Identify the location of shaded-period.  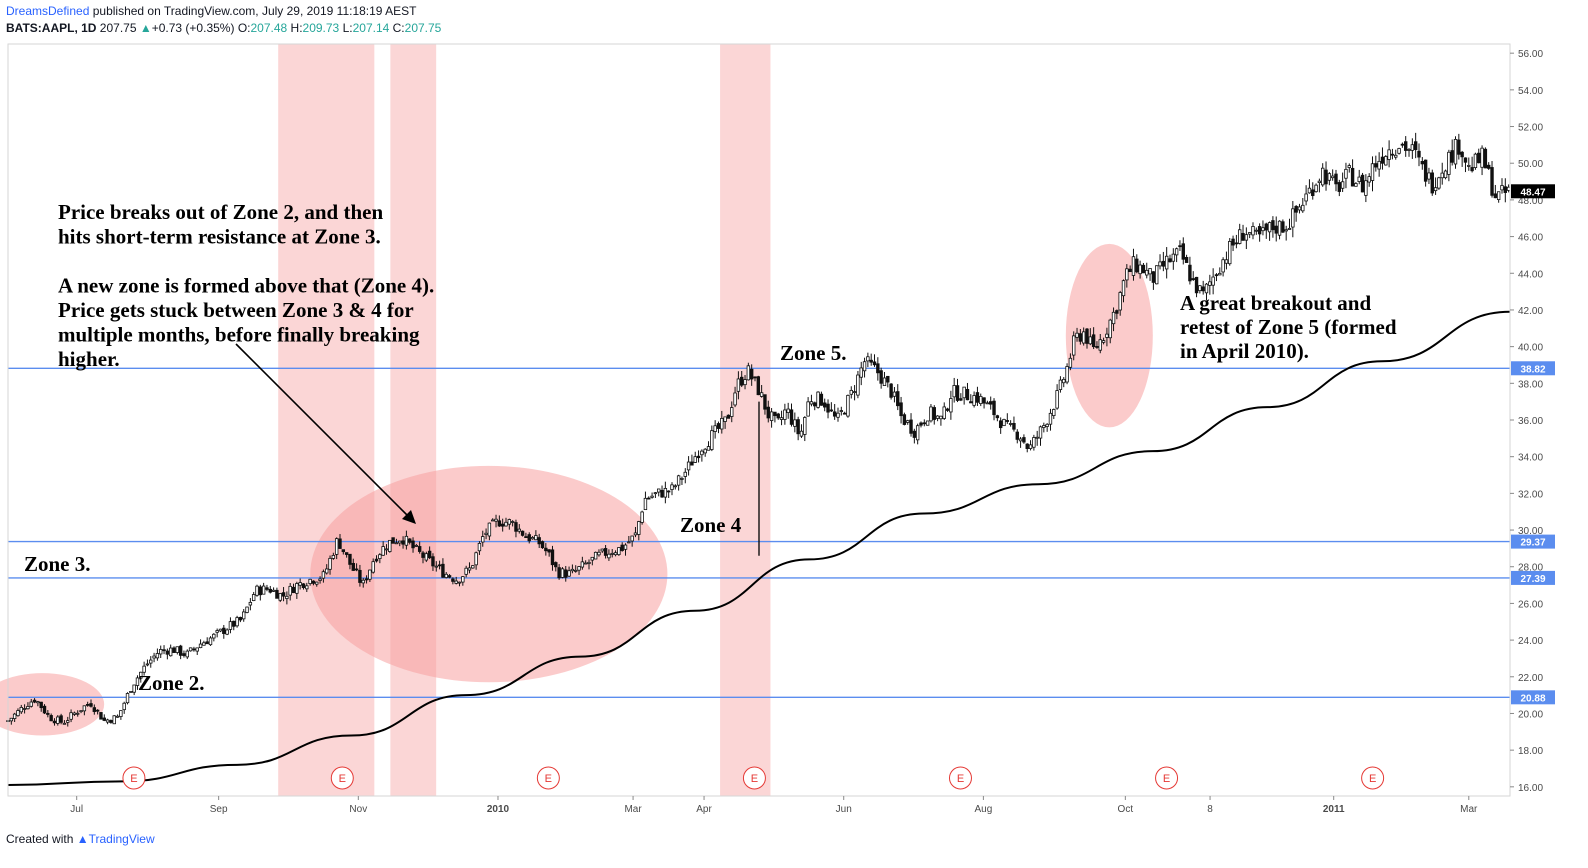
(745, 420).